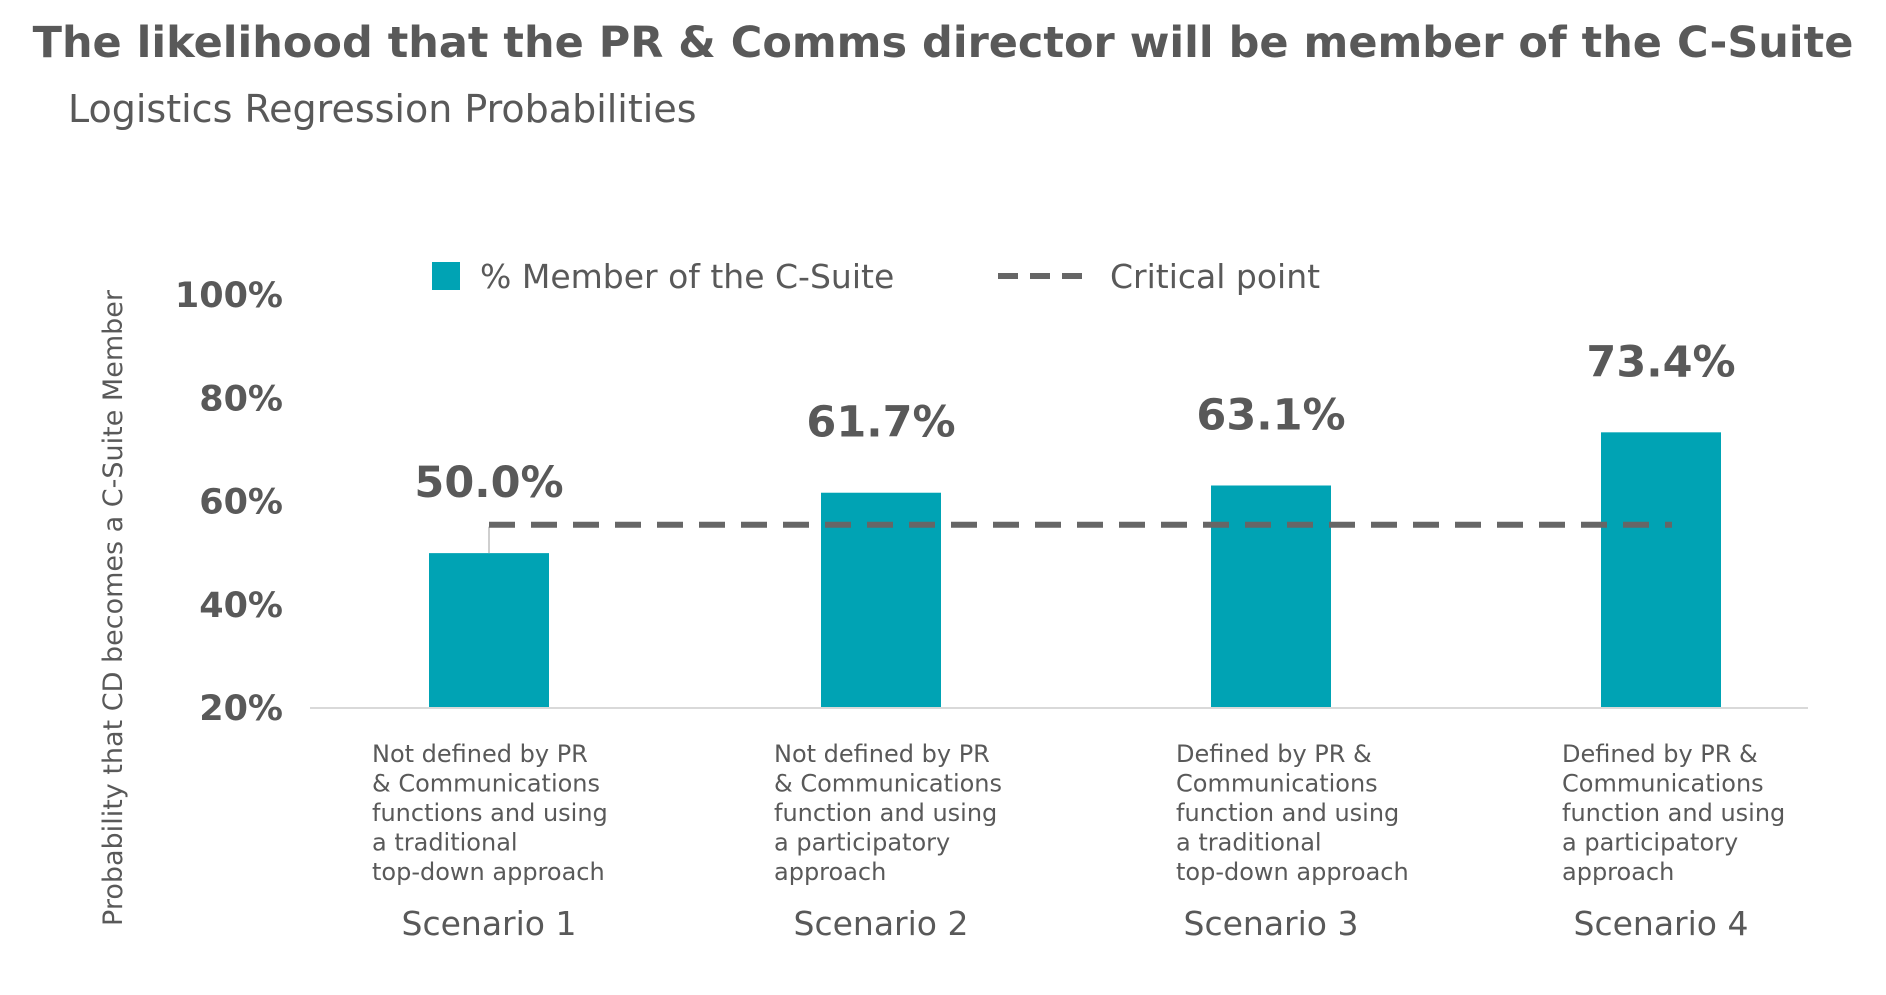  Describe the element at coordinates (489, 923) in the screenshot. I see `x-tick-label: Scenario 1` at that location.